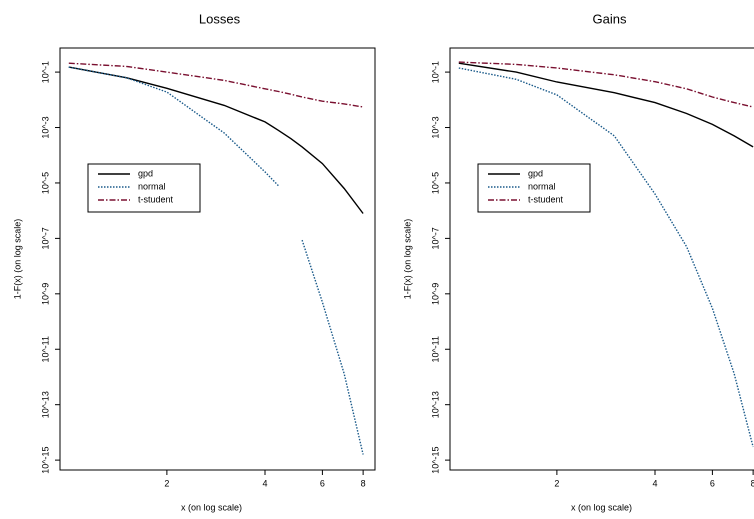  What do you see at coordinates (220, 18) in the screenshot?
I see `chart-title: Losses` at bounding box center [220, 18].